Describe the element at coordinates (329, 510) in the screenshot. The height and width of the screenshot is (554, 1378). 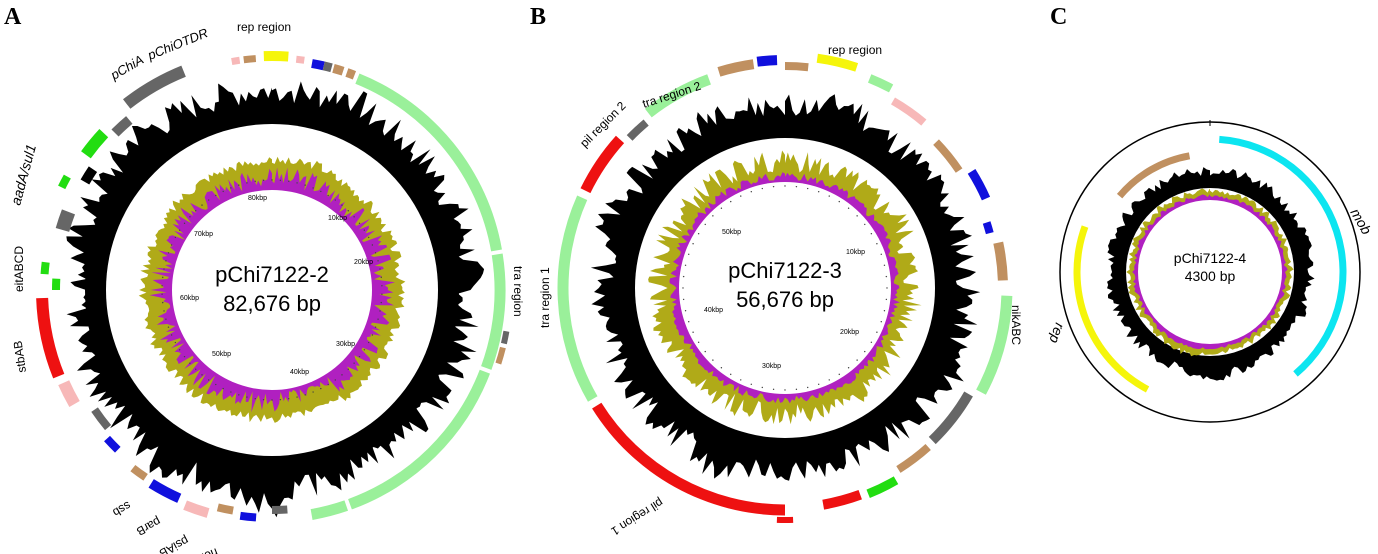
I see `tra-region-block` at that location.